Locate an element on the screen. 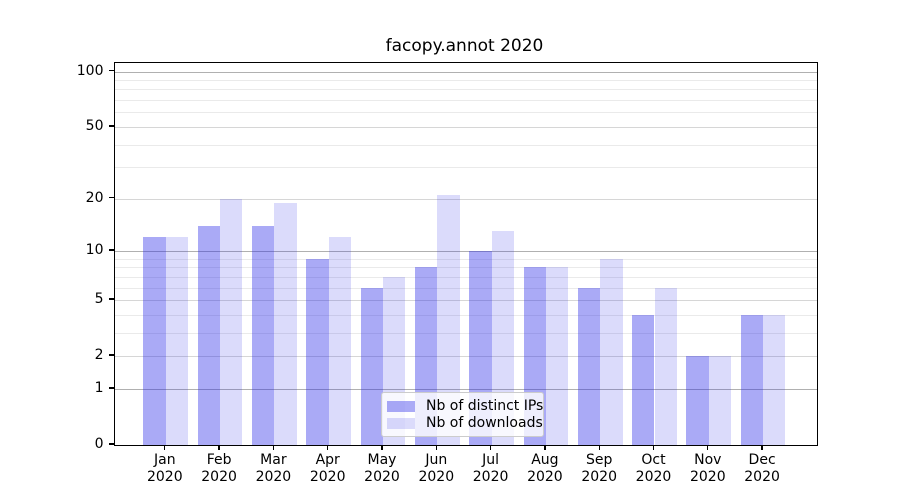 The height and width of the screenshot is (500, 900). bar-distinct-ips-apr is located at coordinates (317, 351).